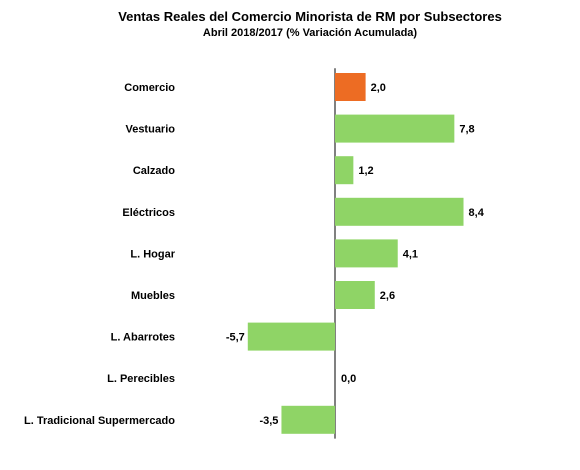  I want to click on data-label: -3,5, so click(268, 421).